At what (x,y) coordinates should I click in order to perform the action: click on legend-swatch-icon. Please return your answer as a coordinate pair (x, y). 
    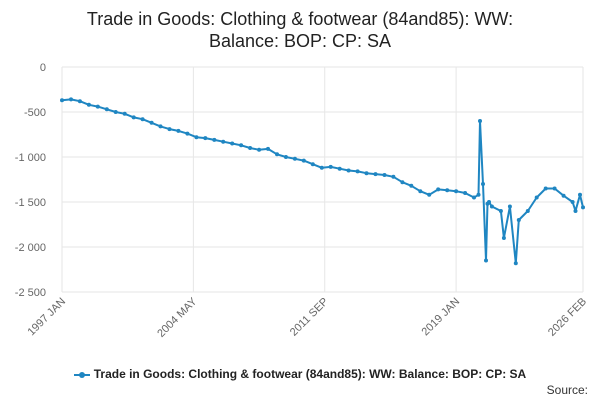
    Looking at the image, I should click on (81, 375).